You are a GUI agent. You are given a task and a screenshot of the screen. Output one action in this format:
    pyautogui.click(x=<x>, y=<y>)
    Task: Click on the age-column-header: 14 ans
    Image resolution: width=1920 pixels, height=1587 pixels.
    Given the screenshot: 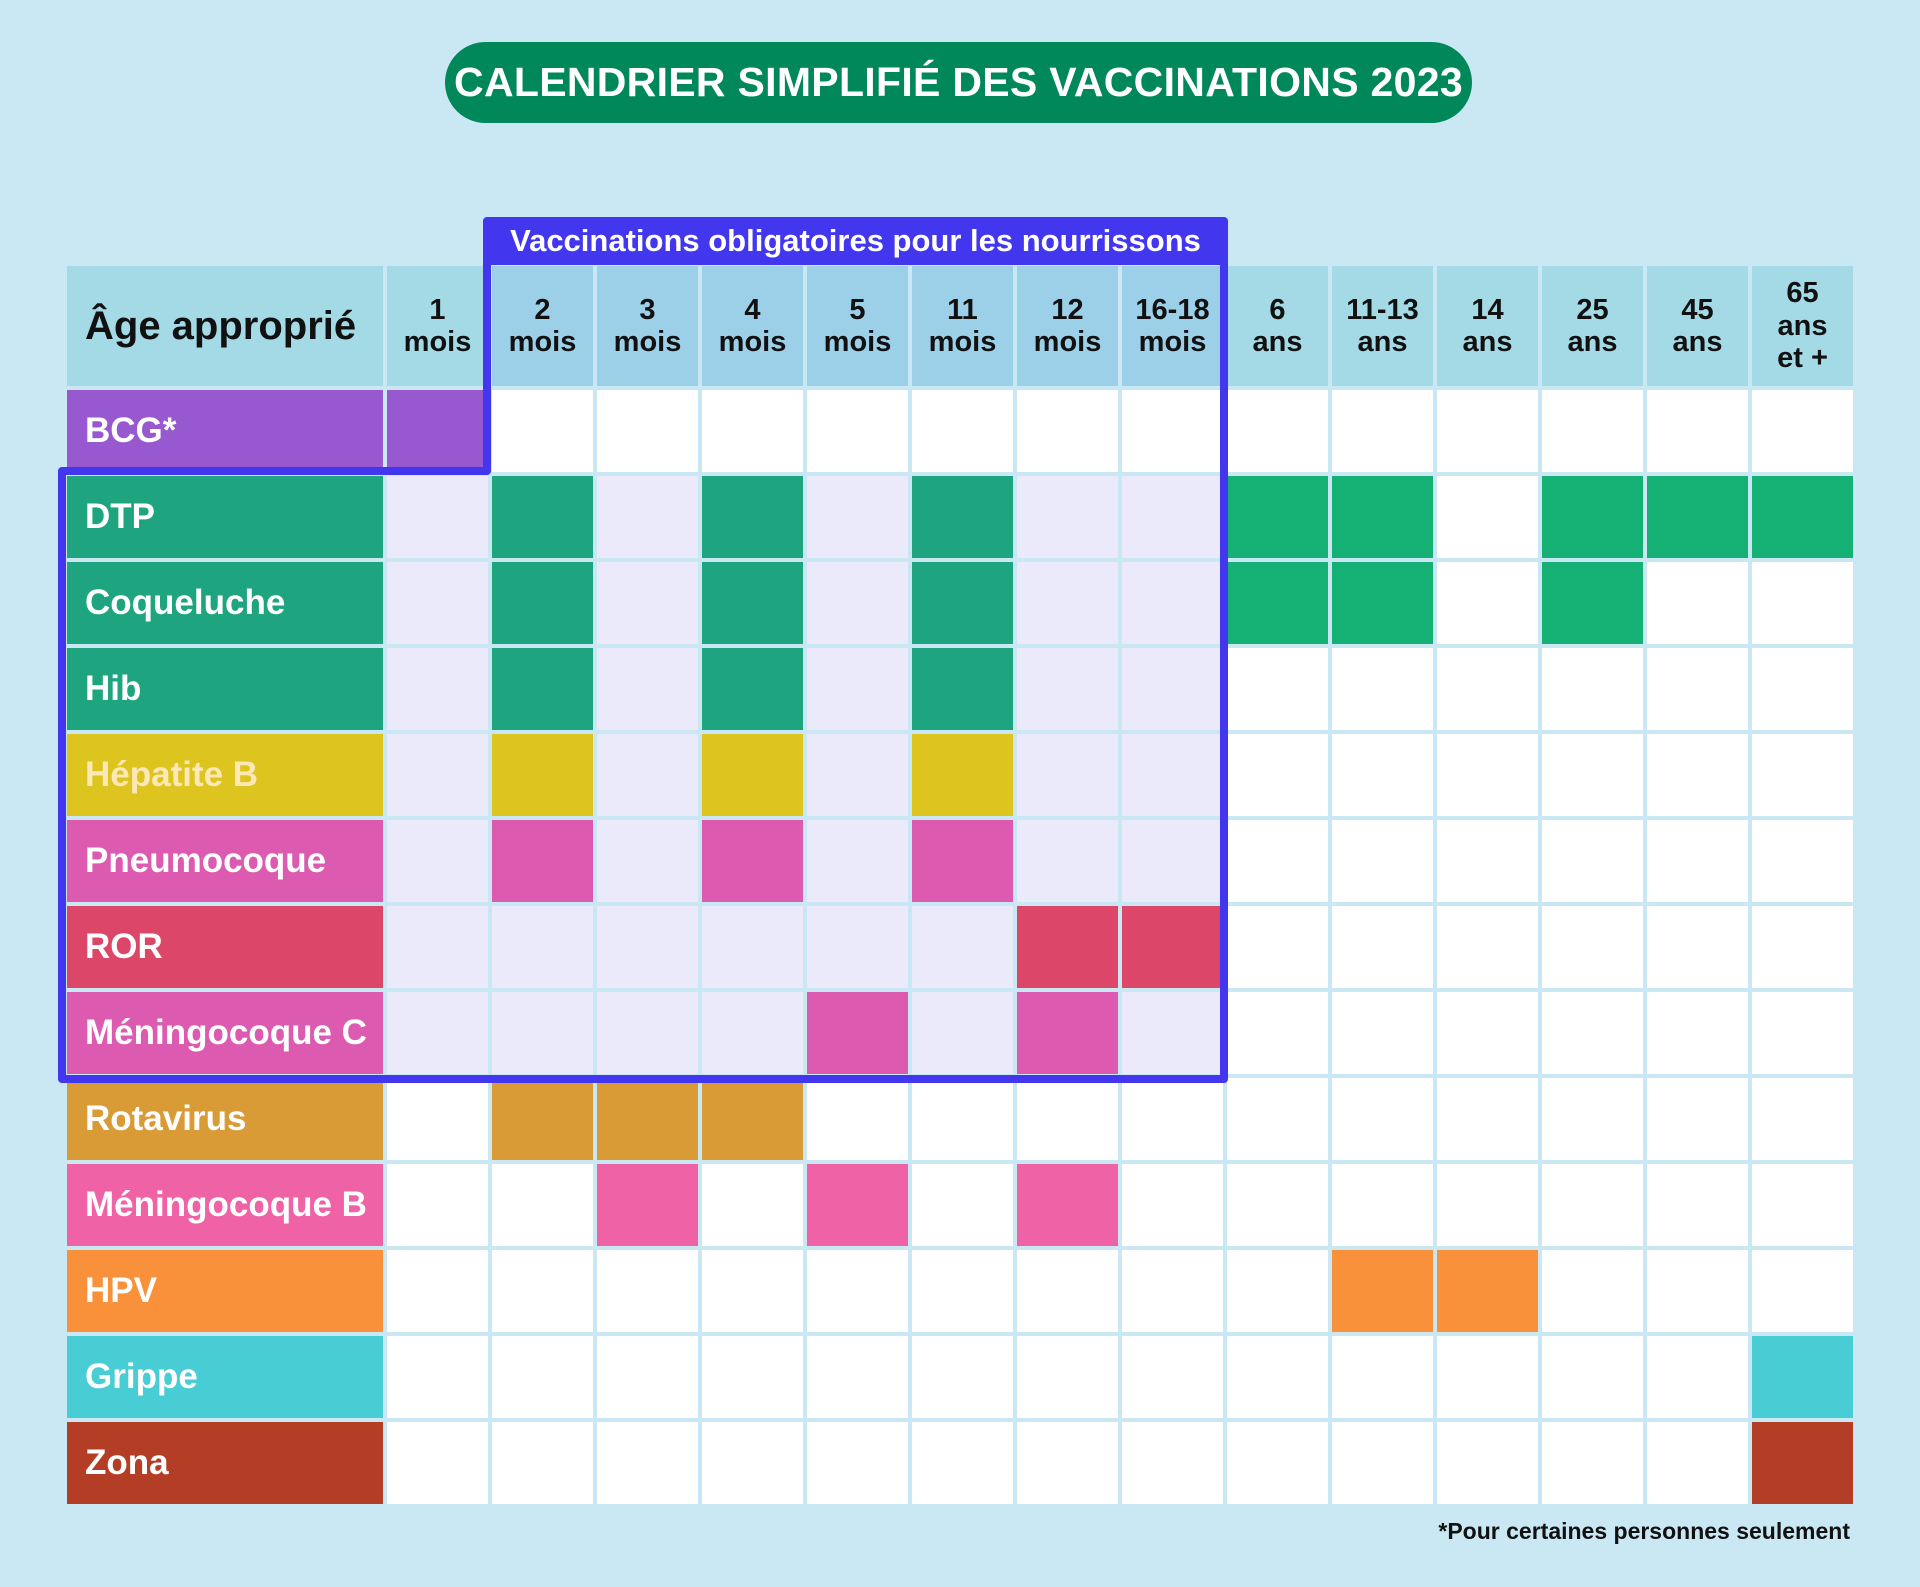 What is the action you would take?
    pyautogui.click(x=1487, y=326)
    